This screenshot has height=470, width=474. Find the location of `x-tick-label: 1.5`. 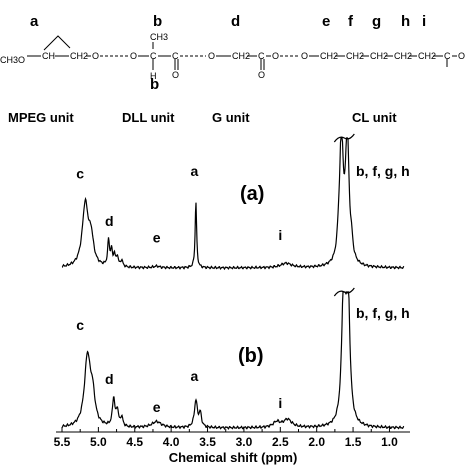

x-tick-label: 1.5 is located at coordinates (353, 442).